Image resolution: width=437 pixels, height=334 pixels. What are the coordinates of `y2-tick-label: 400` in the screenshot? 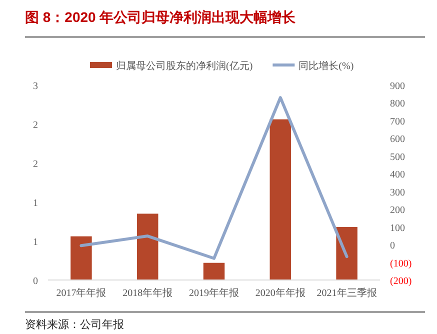 It's located at (397, 175).